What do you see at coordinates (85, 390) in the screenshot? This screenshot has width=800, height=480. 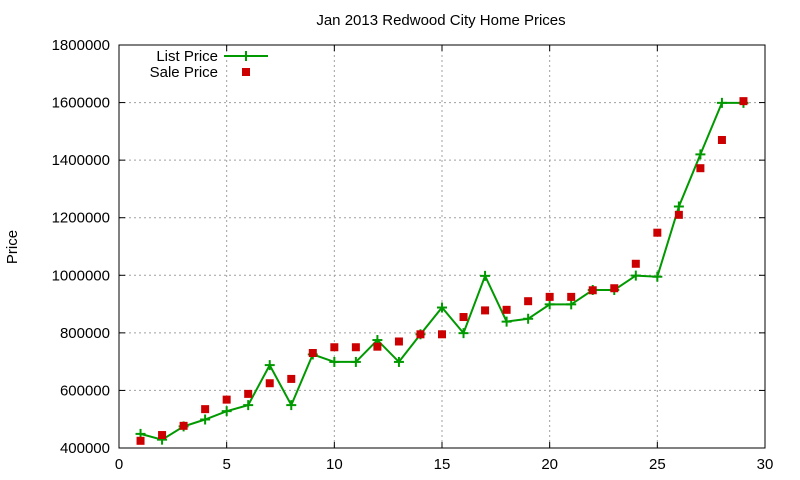 I see `y-tick-label: 600000` at bounding box center [85, 390].